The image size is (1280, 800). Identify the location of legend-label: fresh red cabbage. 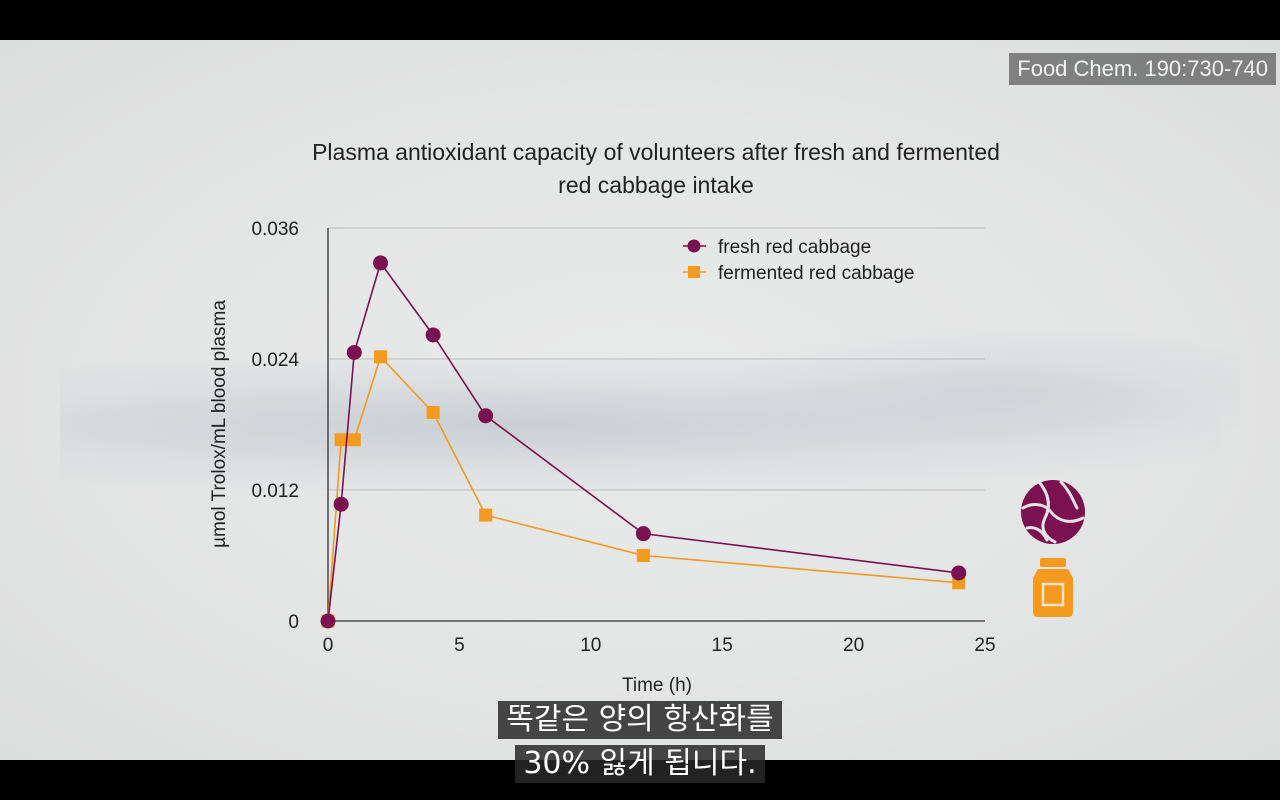
(794, 247).